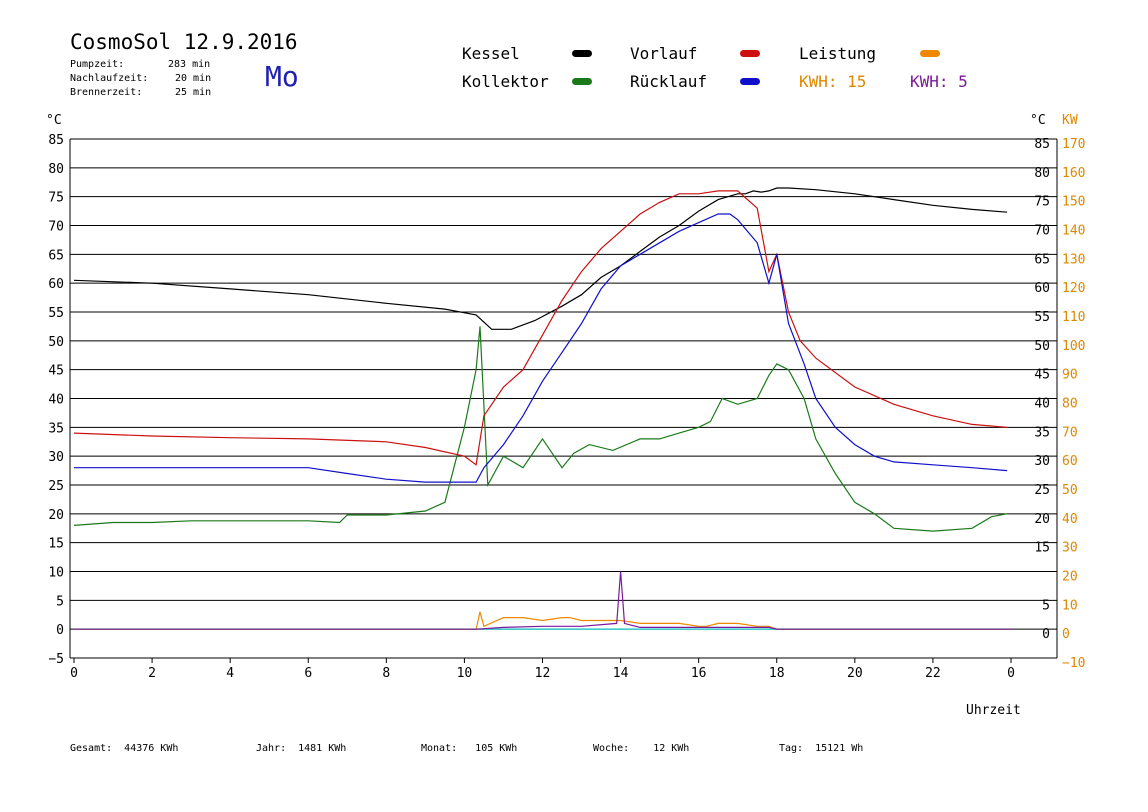 Image resolution: width=1148 pixels, height=812 pixels. I want to click on y-tick-left: 30, so click(56, 457).